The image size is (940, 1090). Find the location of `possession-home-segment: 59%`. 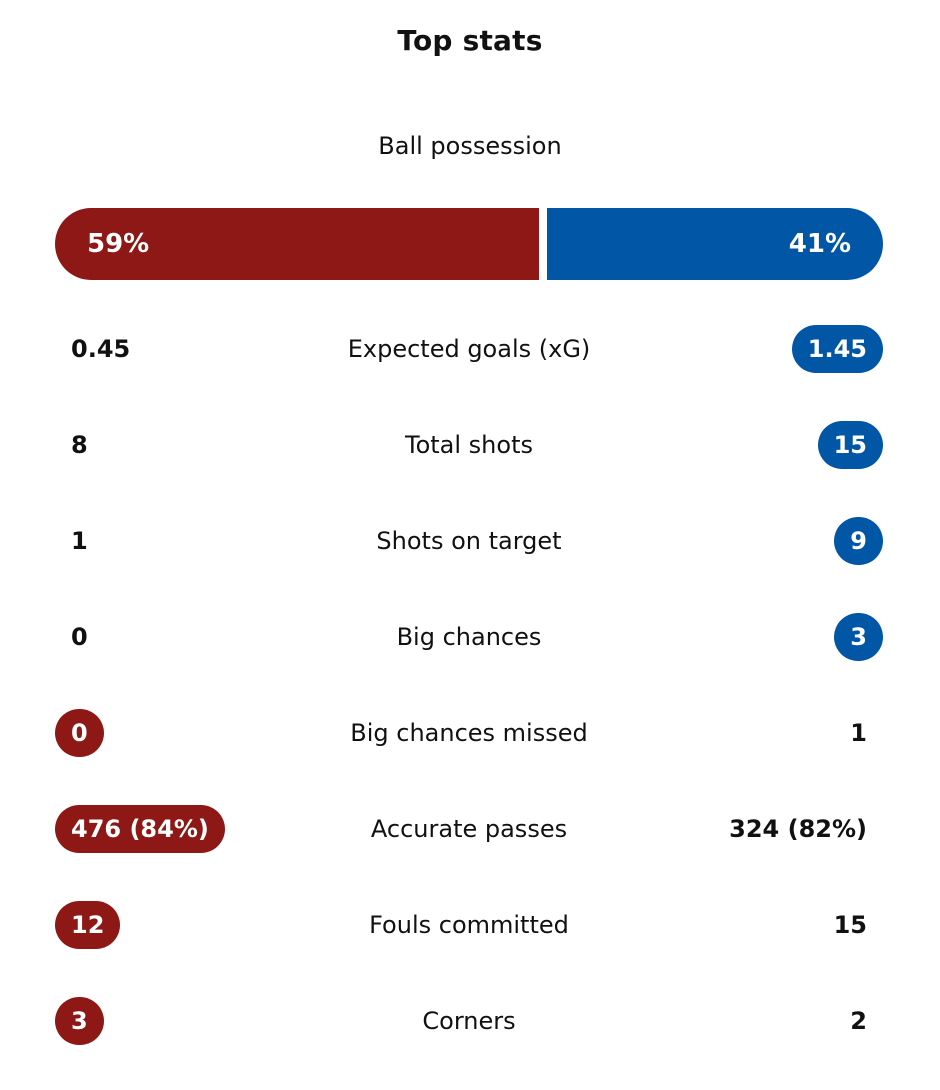

possession-home-segment: 59% is located at coordinates (297, 244).